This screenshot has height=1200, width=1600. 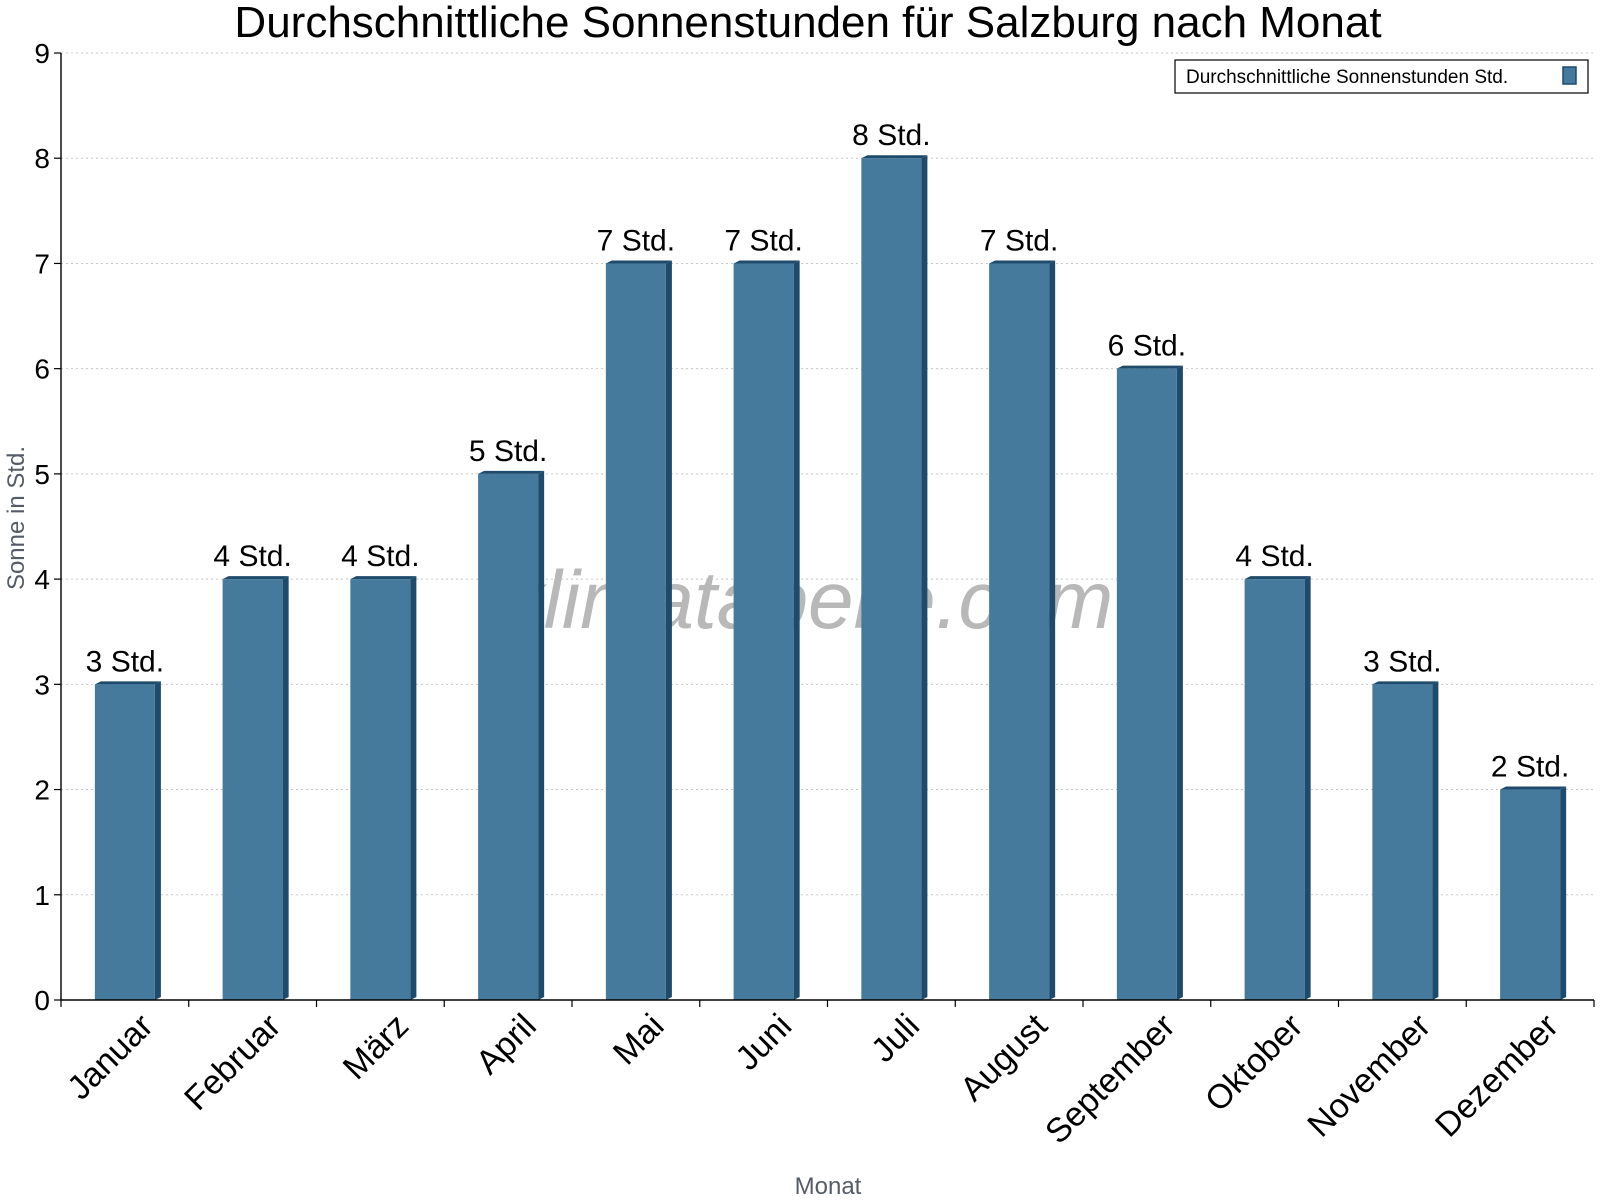 What do you see at coordinates (639, 1040) in the screenshot?
I see `x-tick-label: Mai` at bounding box center [639, 1040].